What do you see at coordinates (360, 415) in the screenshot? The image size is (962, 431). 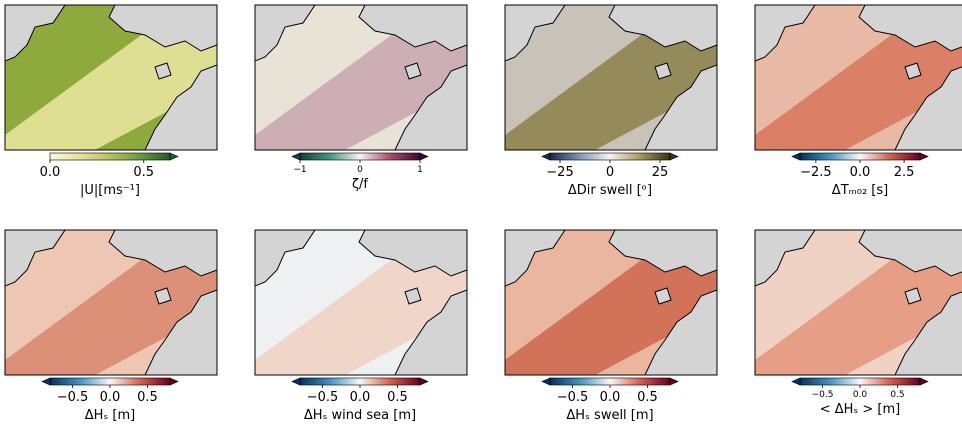 I see `colorbar-label: ΔHₛ wind sea [m]` at bounding box center [360, 415].